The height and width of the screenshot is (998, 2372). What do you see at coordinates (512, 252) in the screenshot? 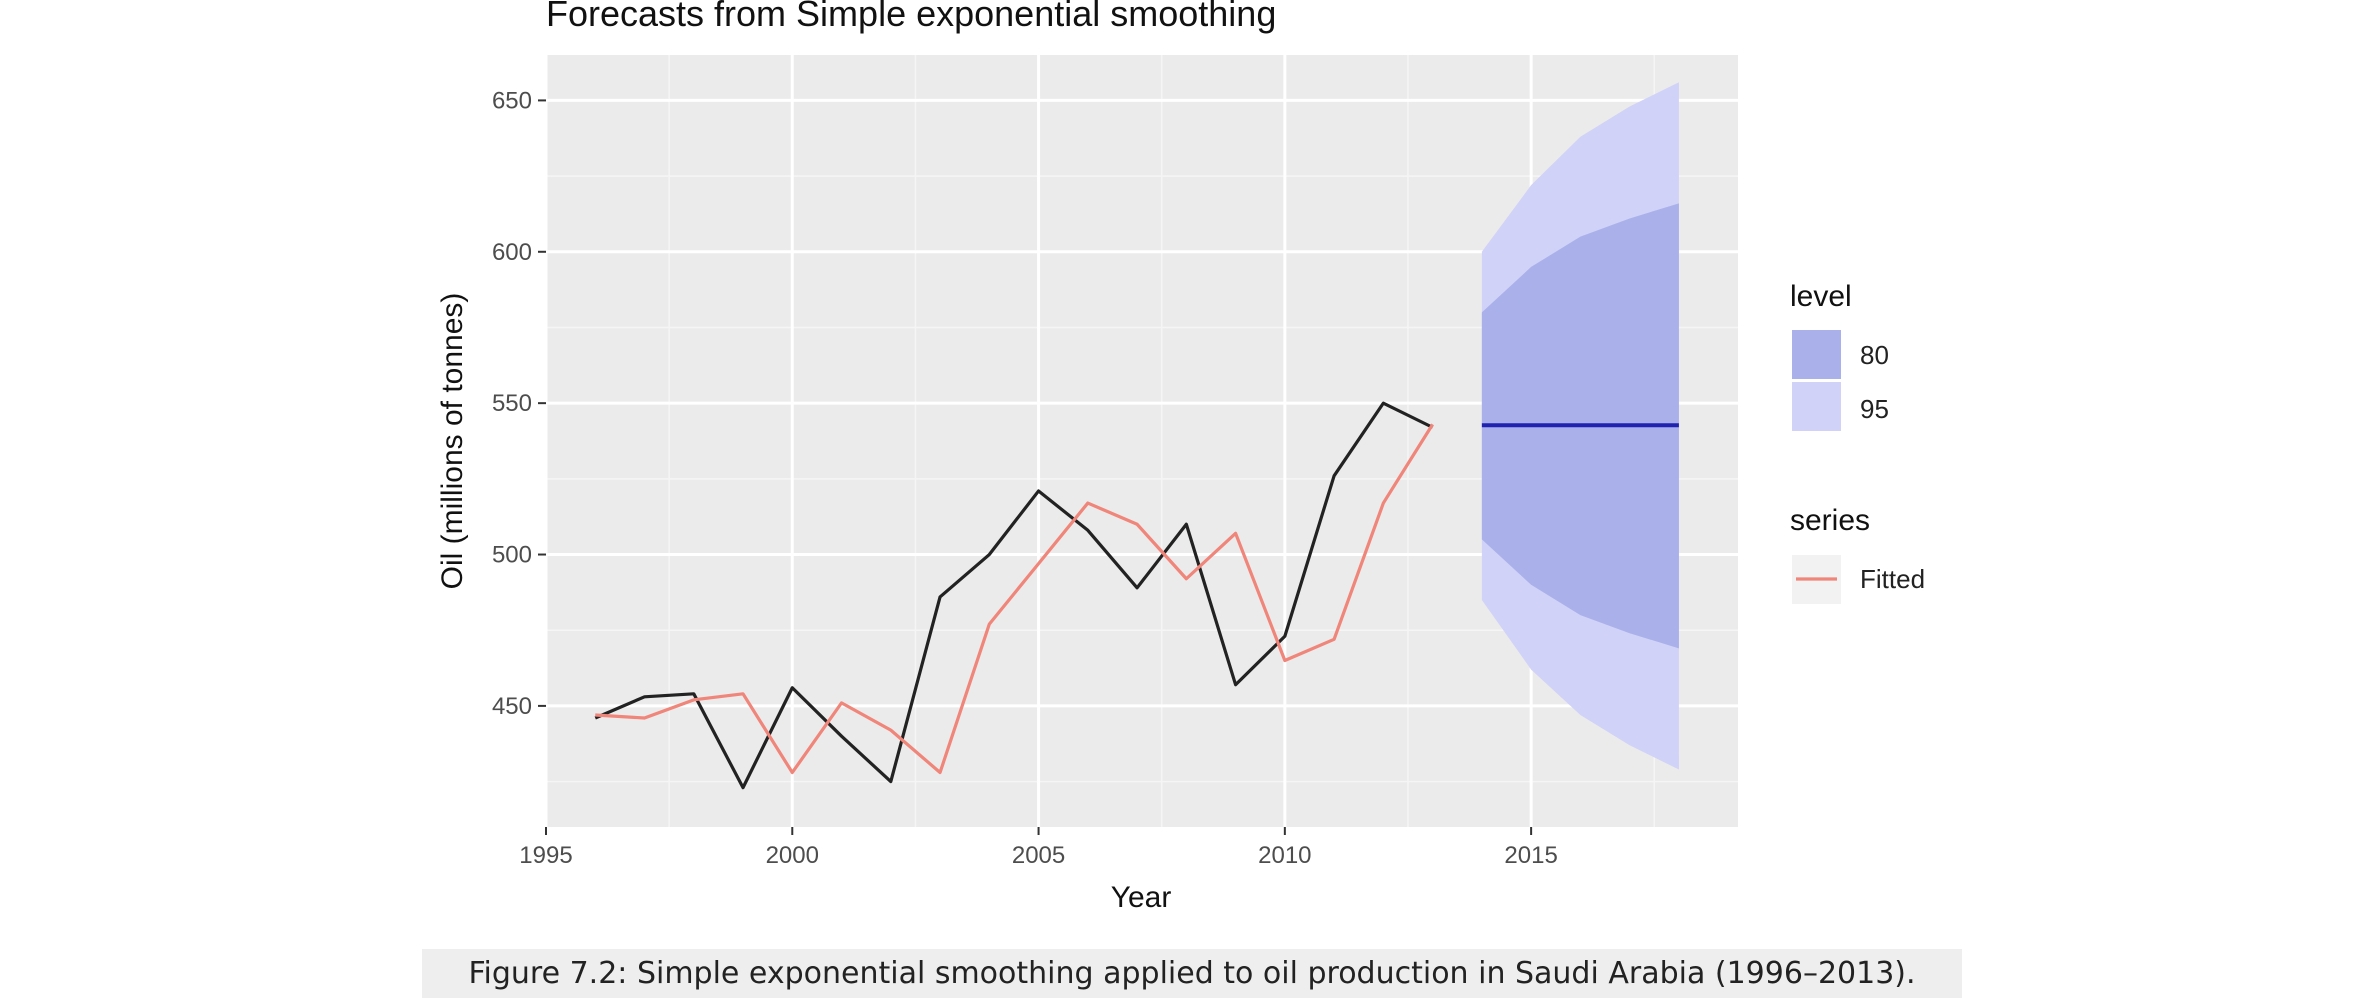
I see `y-tick-label: 600` at bounding box center [512, 252].